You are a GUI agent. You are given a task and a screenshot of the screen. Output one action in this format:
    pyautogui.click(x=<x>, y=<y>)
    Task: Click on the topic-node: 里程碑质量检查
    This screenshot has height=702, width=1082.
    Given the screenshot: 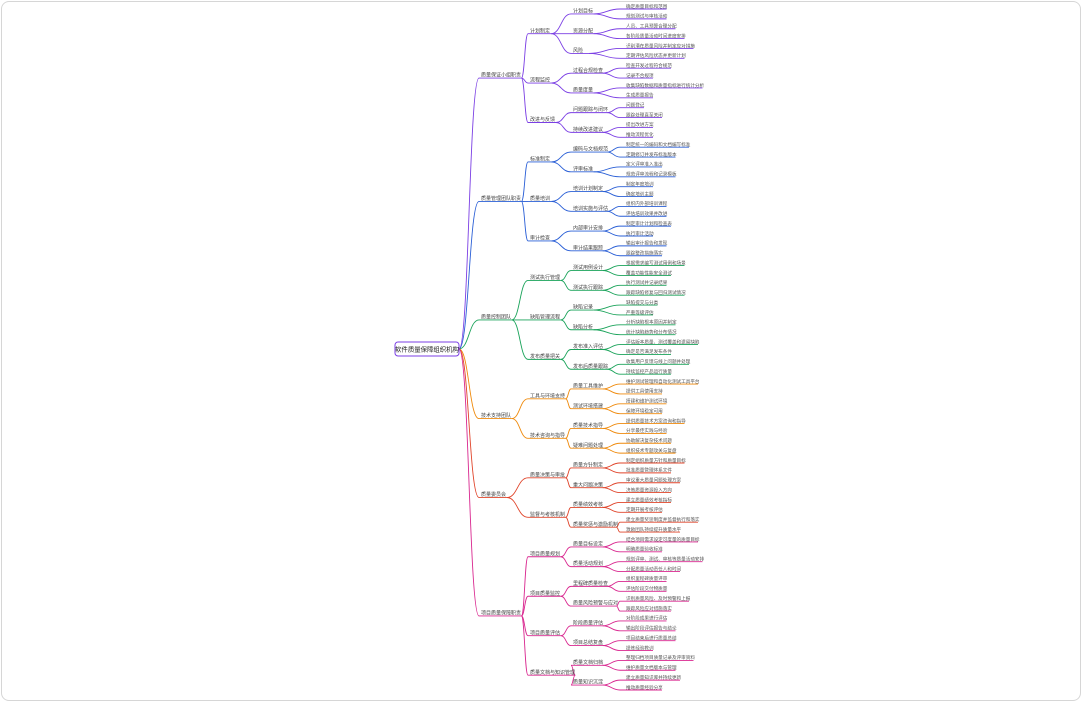 What is the action you would take?
    pyautogui.click(x=590, y=583)
    